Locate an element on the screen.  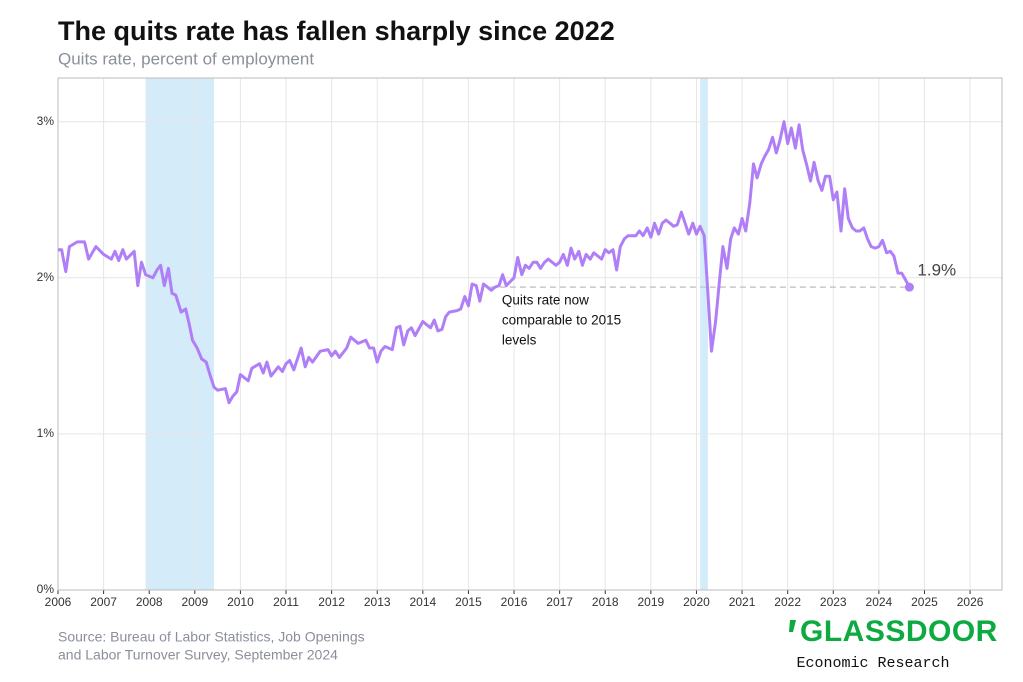
x-tick-label: 2024 is located at coordinates (879, 602).